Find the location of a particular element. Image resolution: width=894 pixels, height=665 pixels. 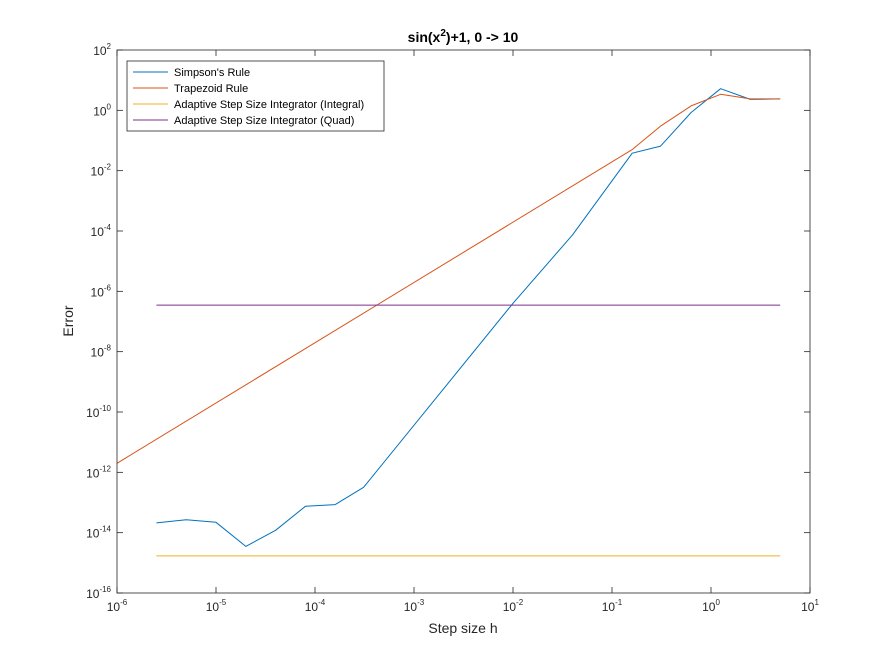

chart-title-superscript: 2 is located at coordinates (443, 33).